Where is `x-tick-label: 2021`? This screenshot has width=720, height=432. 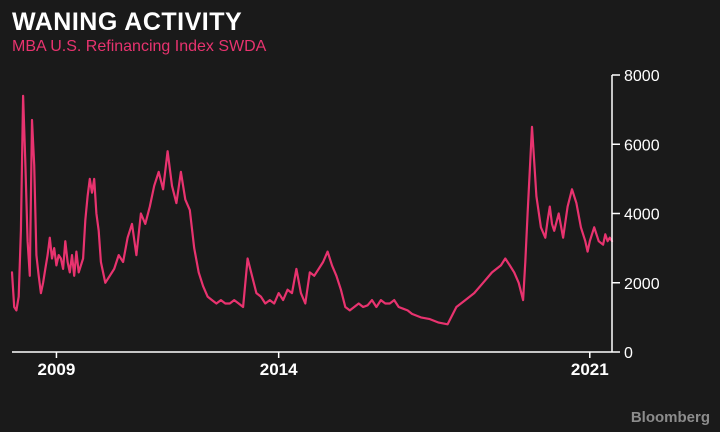 x-tick-label: 2021 is located at coordinates (590, 369).